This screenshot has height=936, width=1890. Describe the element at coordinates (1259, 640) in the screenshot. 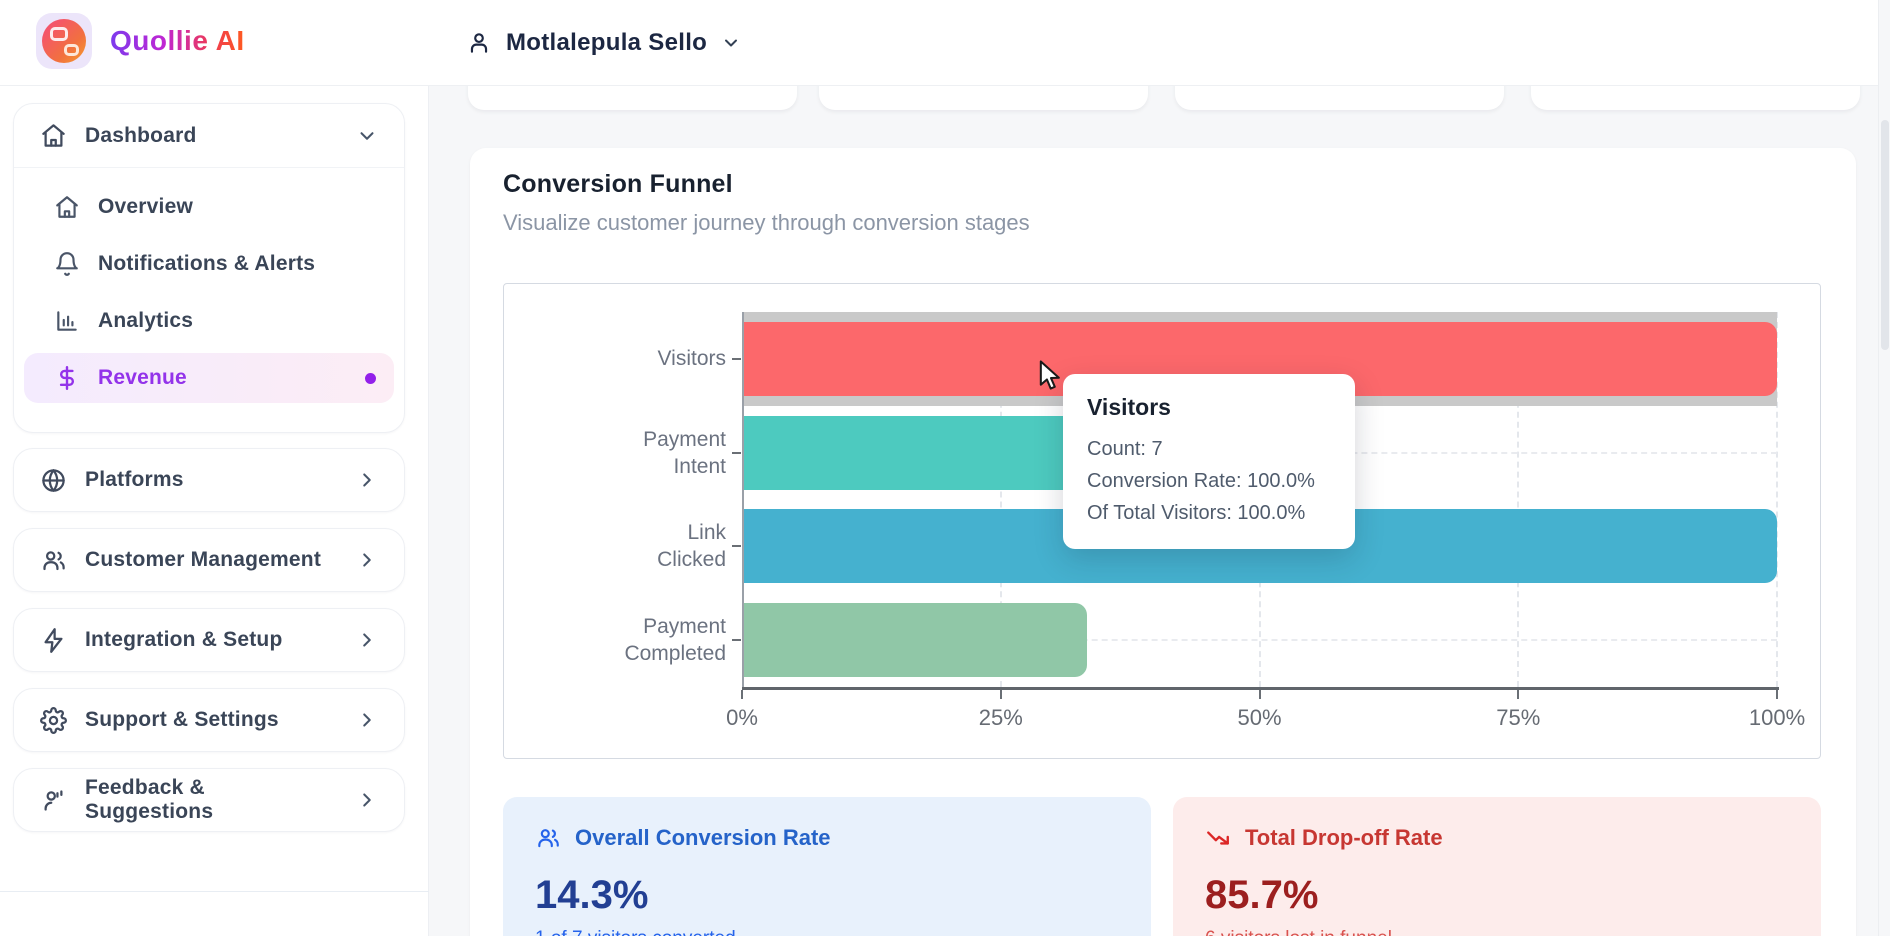

I see `horizontal-gridline` at that location.